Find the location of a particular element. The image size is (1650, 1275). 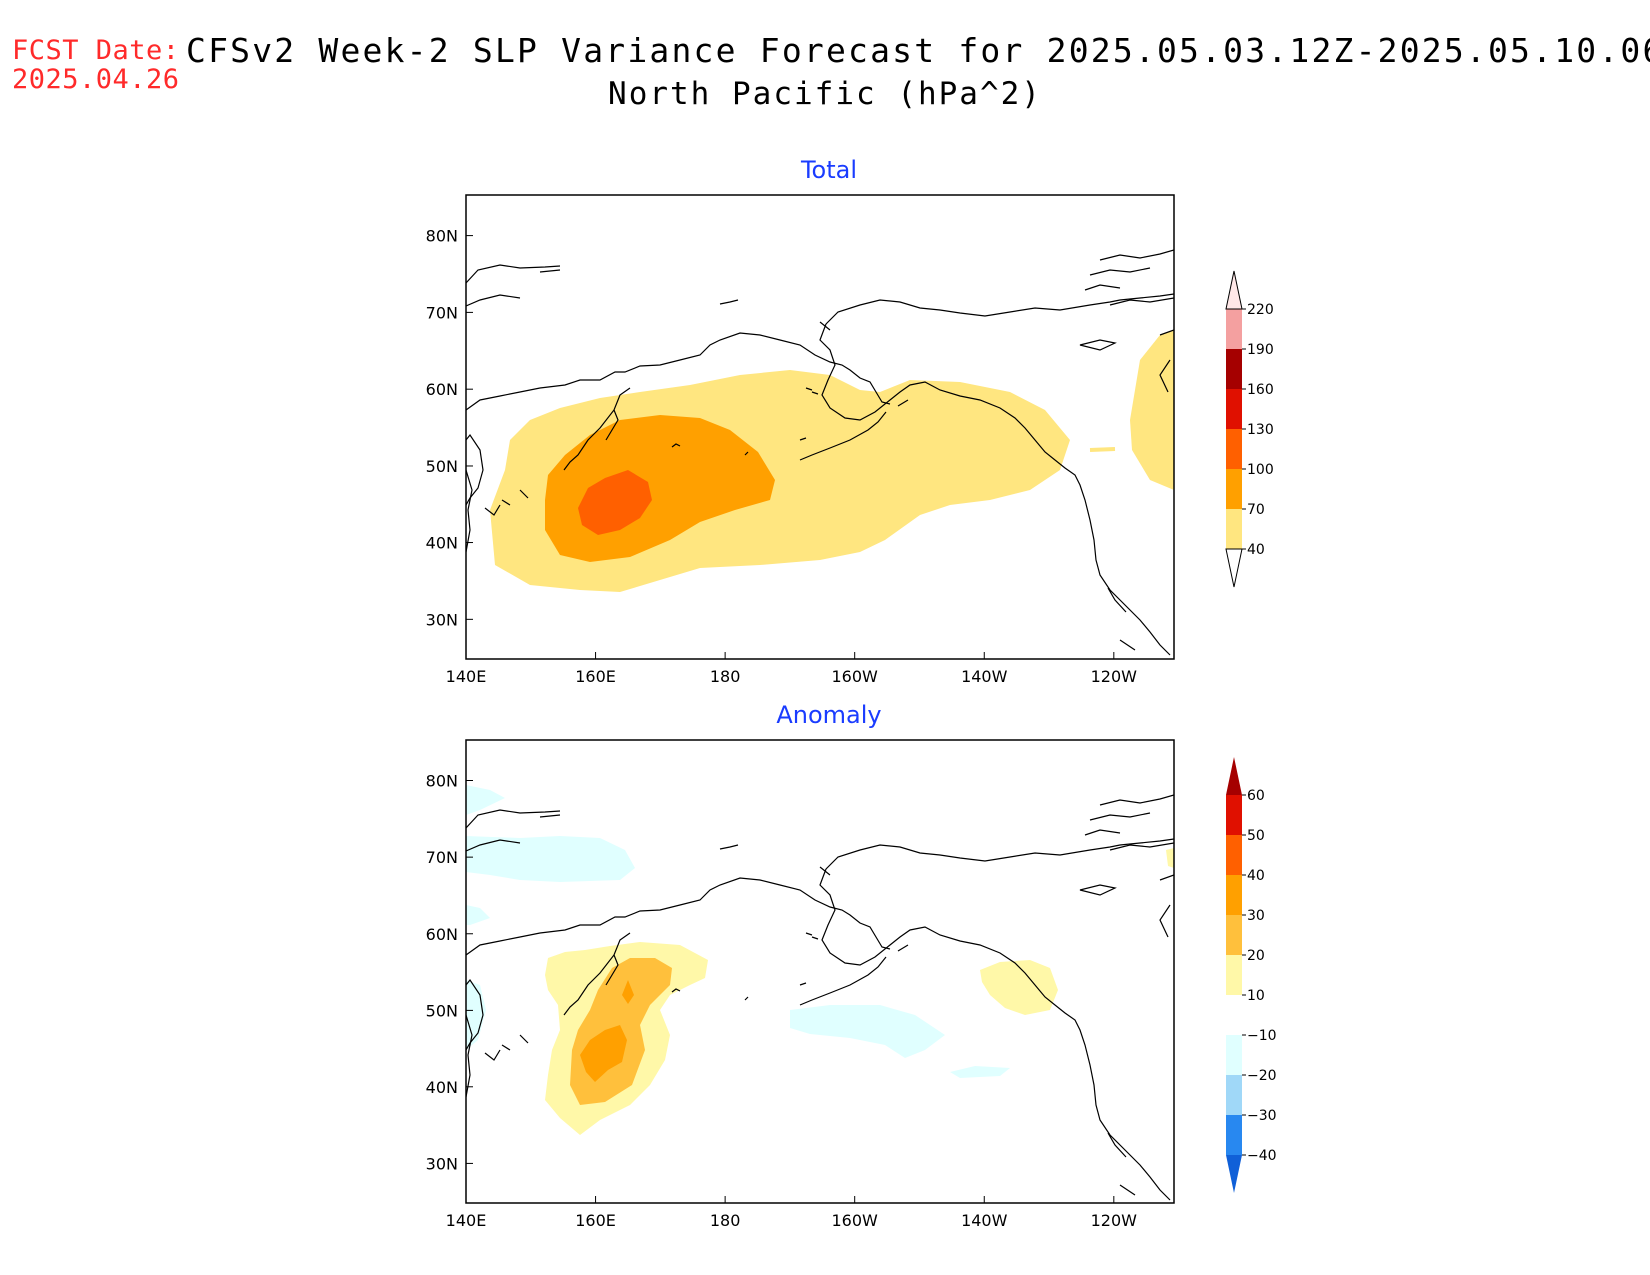

anomaly-neg-gulf is located at coordinates (867, 1031).